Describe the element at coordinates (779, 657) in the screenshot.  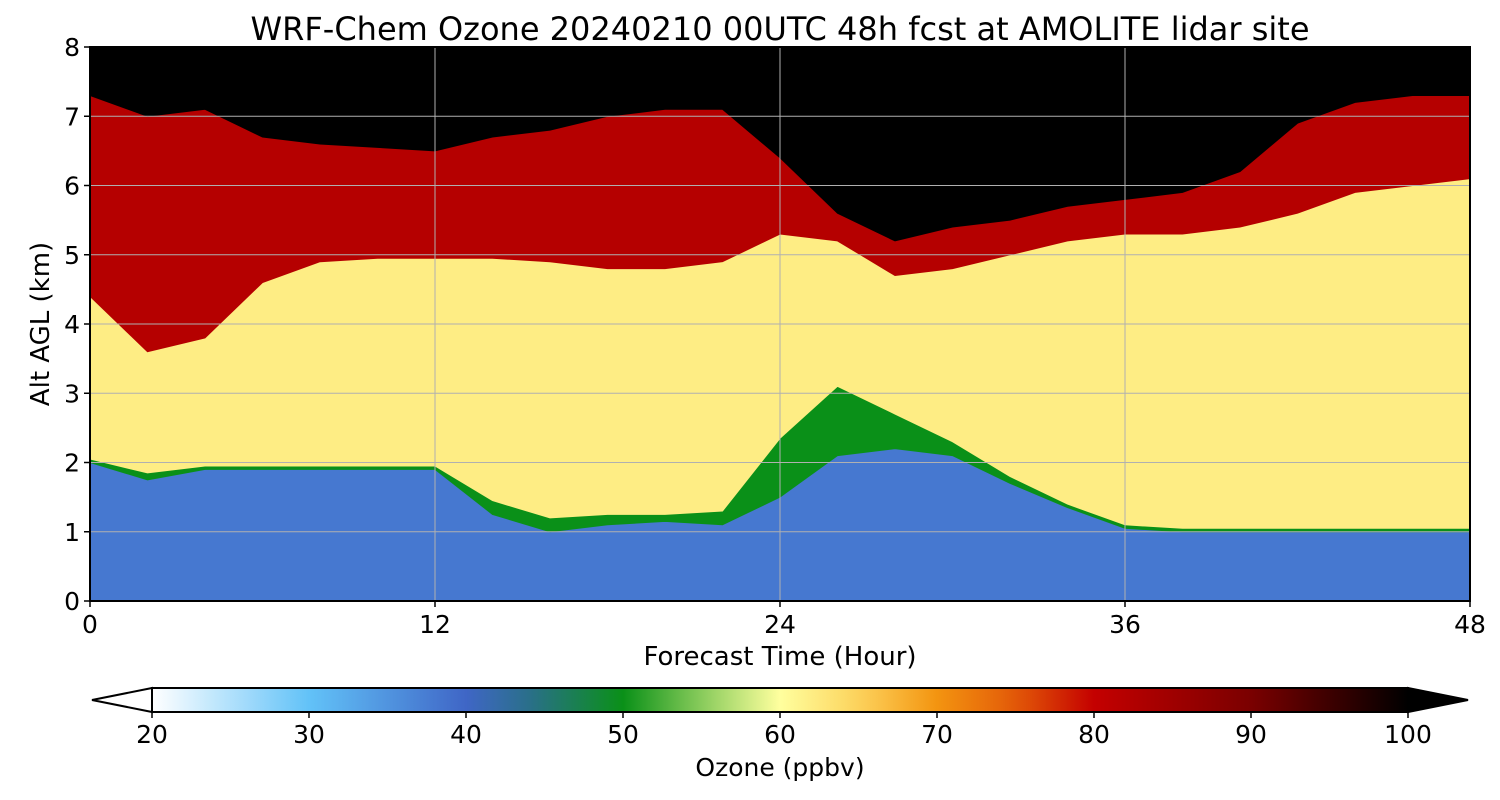
I see `x-axis-label: Forecast Time (Hour)` at that location.